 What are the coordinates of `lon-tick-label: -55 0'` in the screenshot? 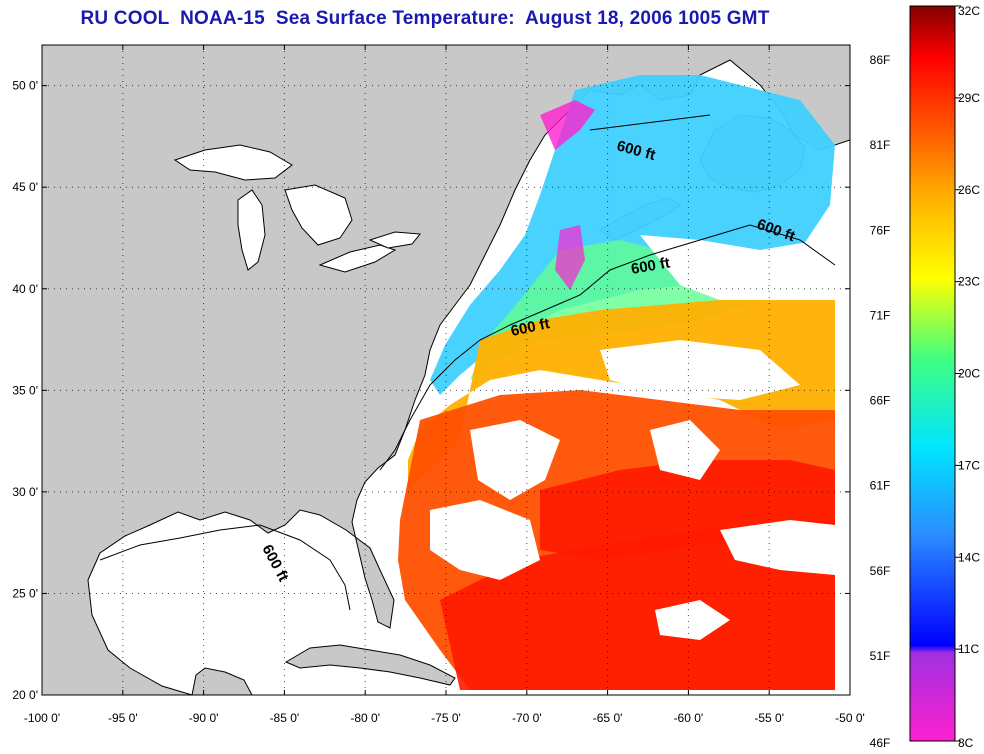 It's located at (769, 718).